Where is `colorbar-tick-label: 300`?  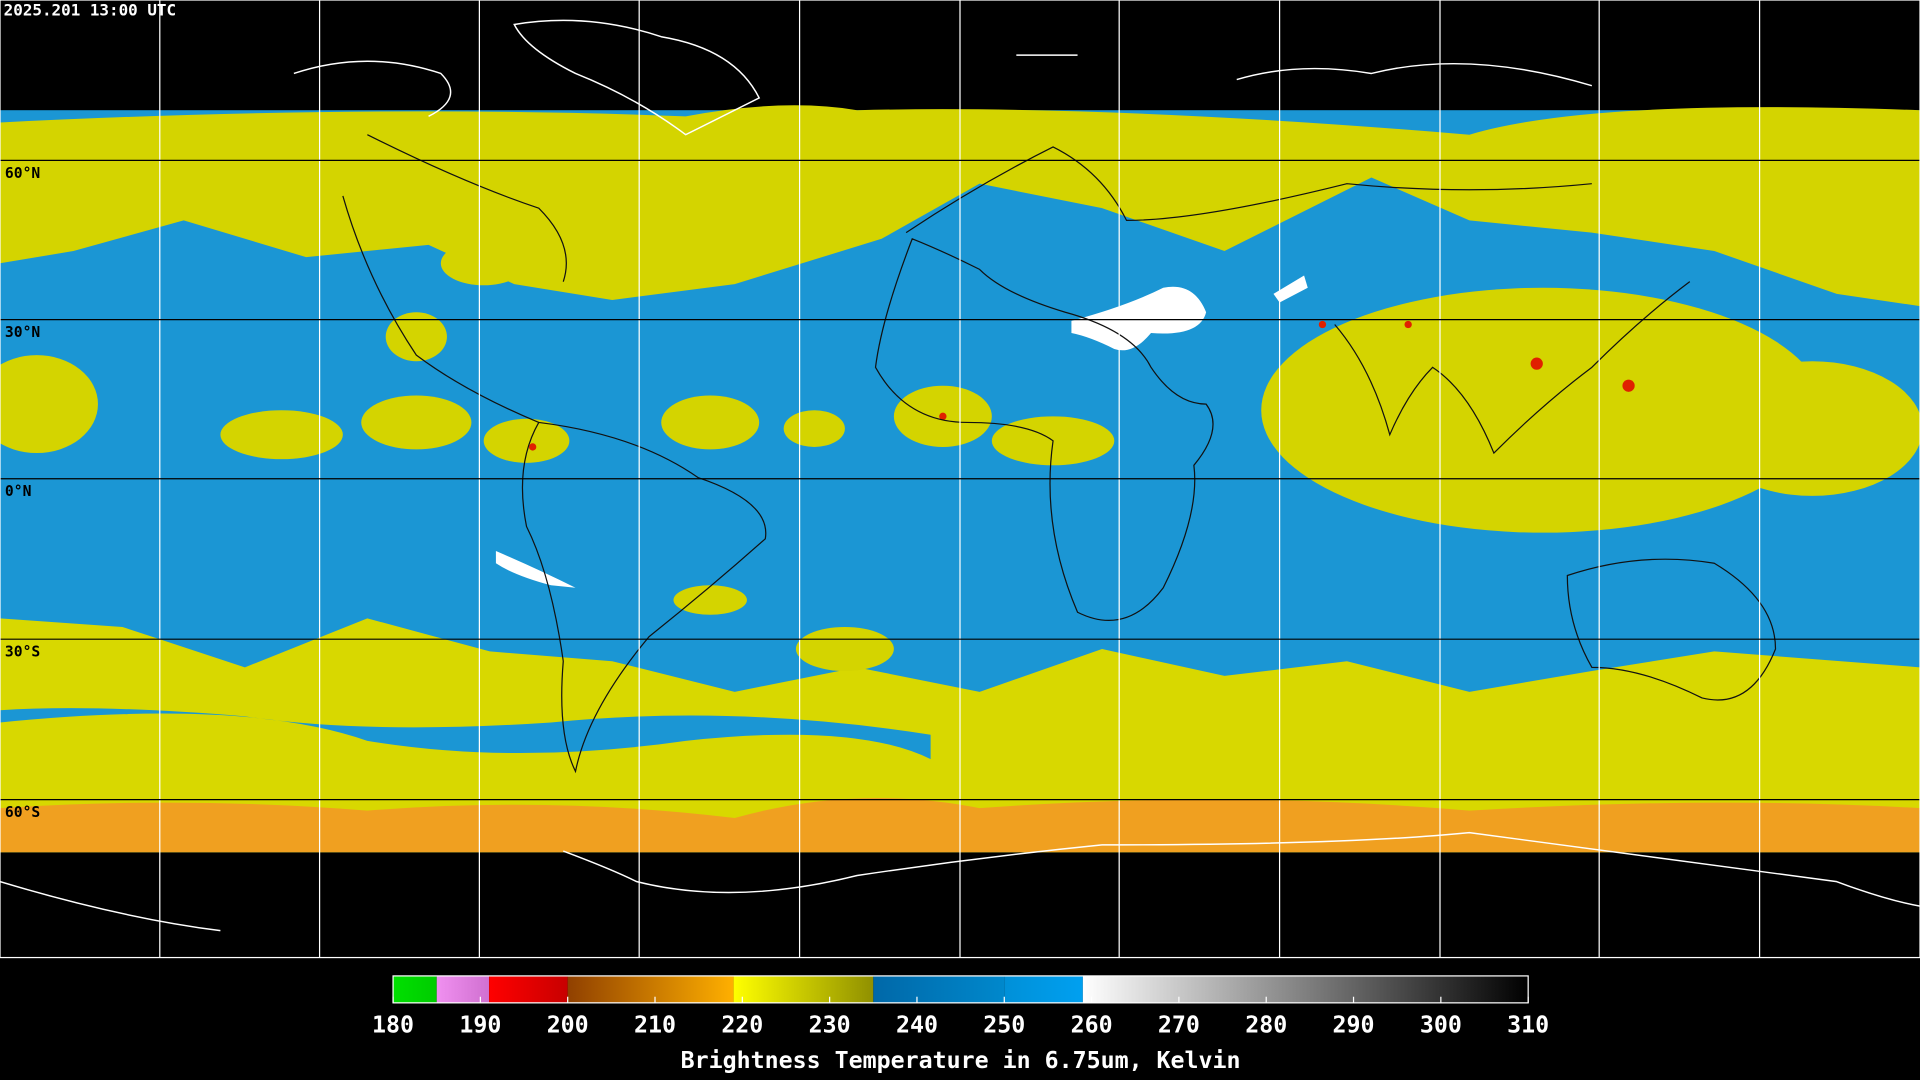
colorbar-tick-label: 300 is located at coordinates (1441, 1025).